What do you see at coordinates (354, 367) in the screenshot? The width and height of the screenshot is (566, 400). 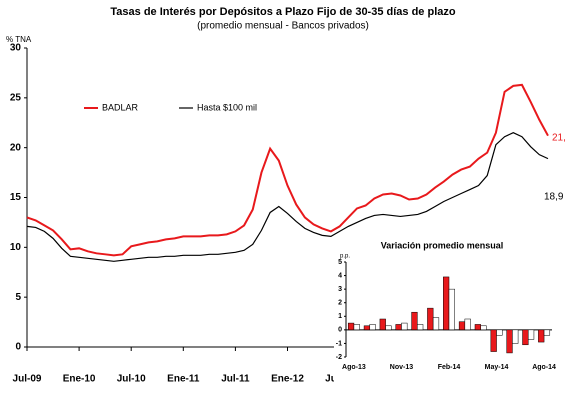 I see `inset-x-tick-label: Ago-13` at bounding box center [354, 367].